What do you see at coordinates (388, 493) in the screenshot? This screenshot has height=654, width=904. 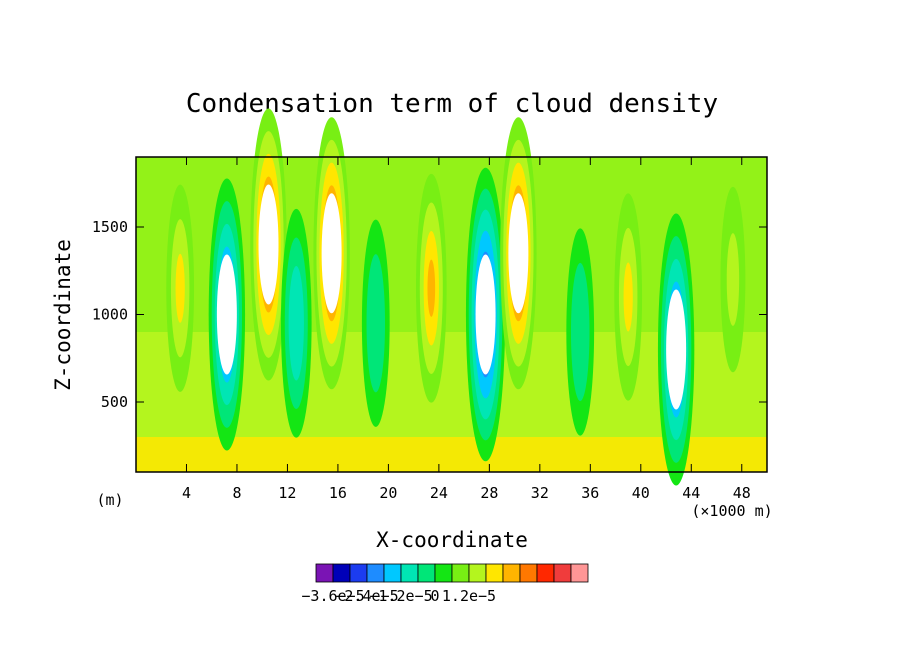 I see `x-tick-label: 20` at bounding box center [388, 493].